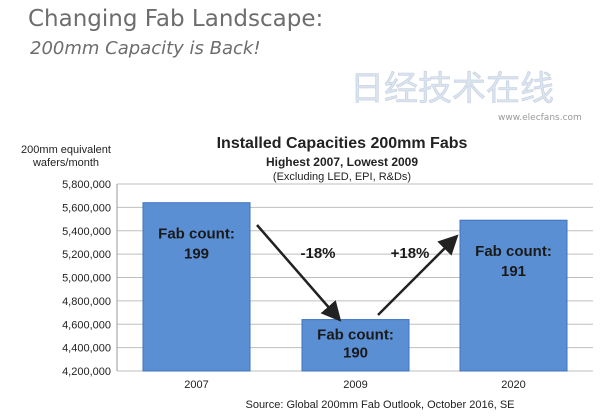 This screenshot has width=608, height=416. What do you see at coordinates (65, 163) in the screenshot?
I see `y-axis-label-2: wafers/month` at bounding box center [65, 163].